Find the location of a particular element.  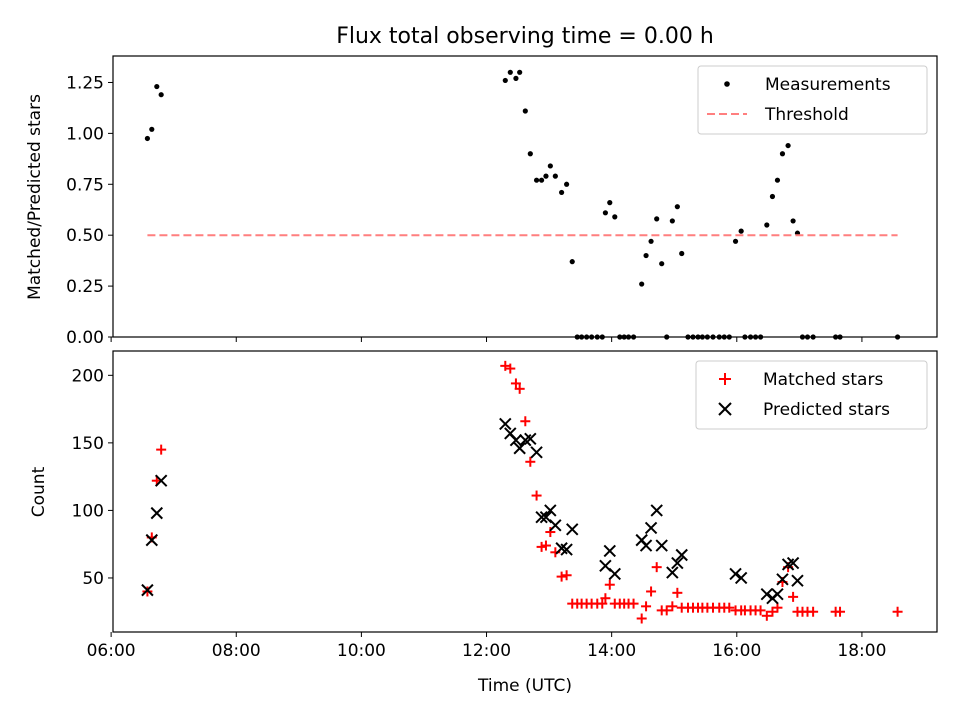

y-tick-label: 0.50 is located at coordinates (85, 236).